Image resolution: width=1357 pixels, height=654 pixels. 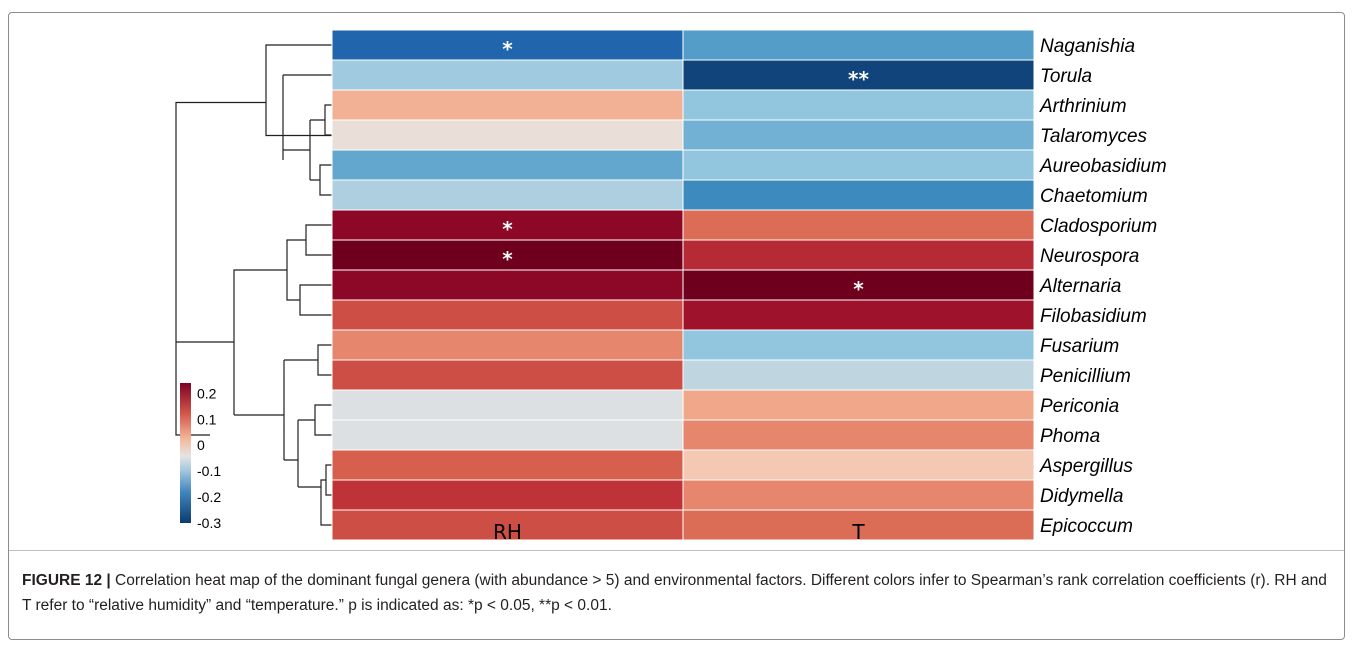 I want to click on heatmap-cell-penicillium-t, so click(x=858, y=375).